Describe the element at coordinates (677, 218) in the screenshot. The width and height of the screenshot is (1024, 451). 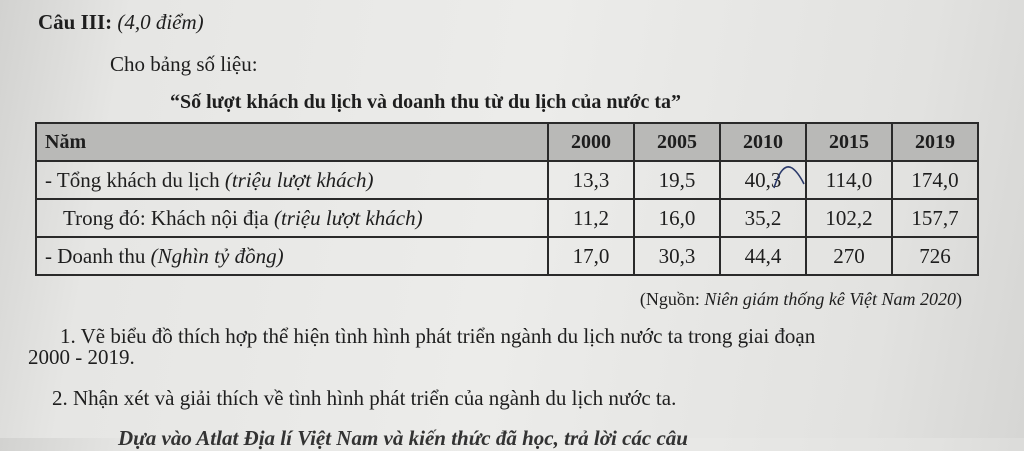
I see `value-cell: 16,0` at that location.